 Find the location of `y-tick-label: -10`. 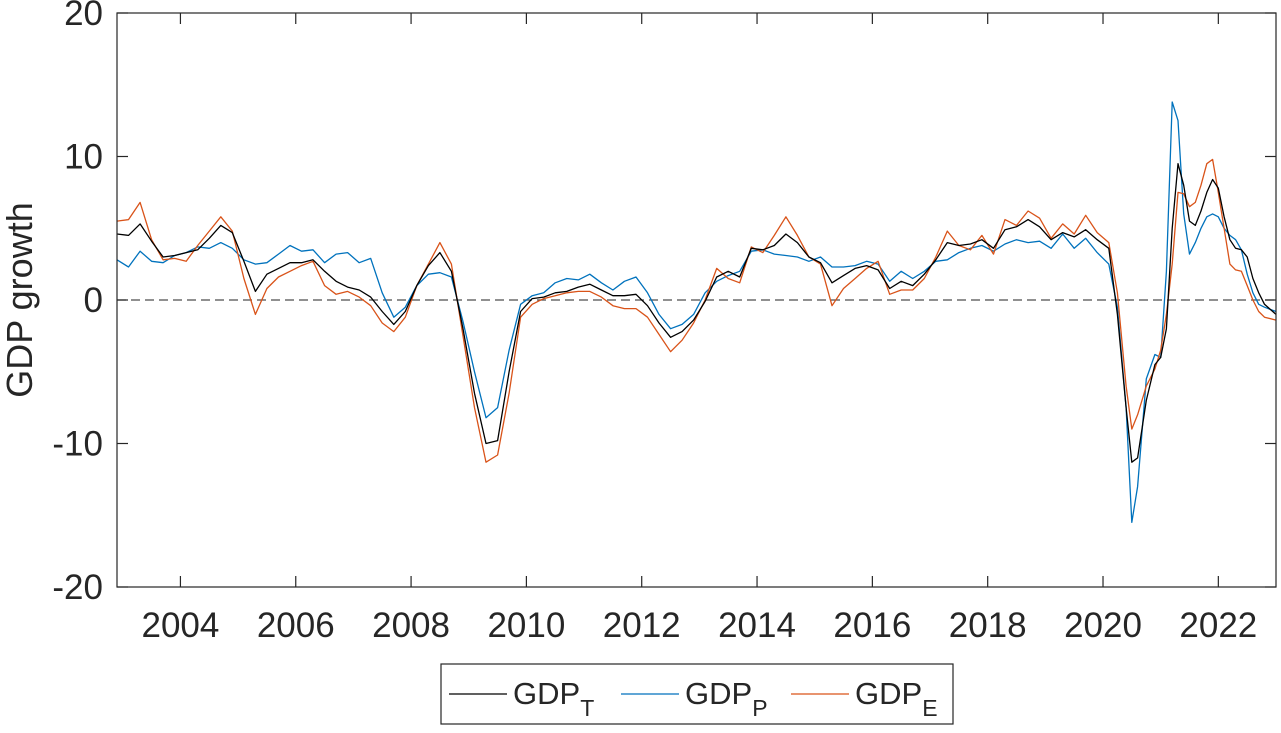

y-tick-label: -10 is located at coordinates (77, 444).